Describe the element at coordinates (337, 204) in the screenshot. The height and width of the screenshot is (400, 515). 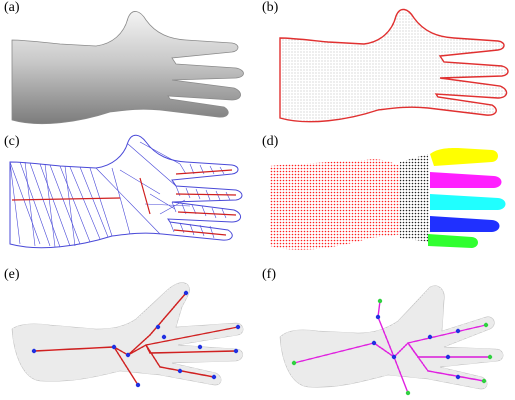
I see `segment-palm` at that location.